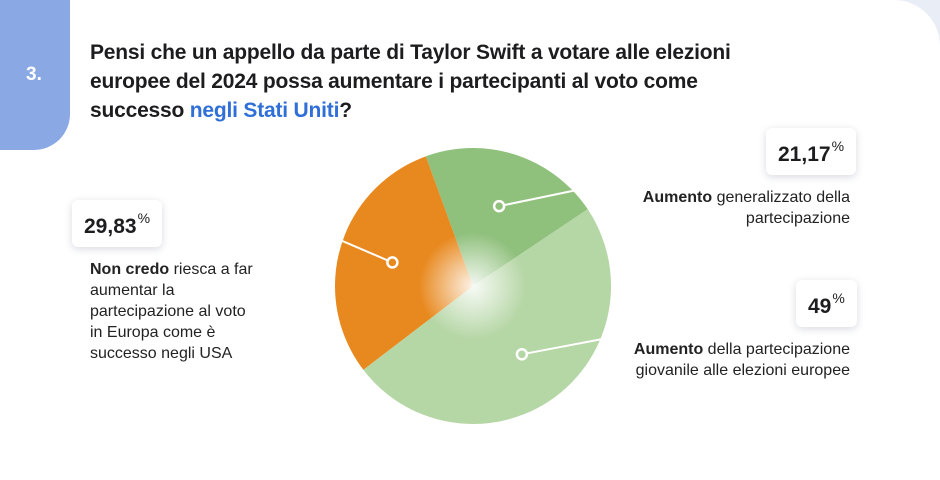  I want to click on value-box-slice-2: 29,83%, so click(117, 223).